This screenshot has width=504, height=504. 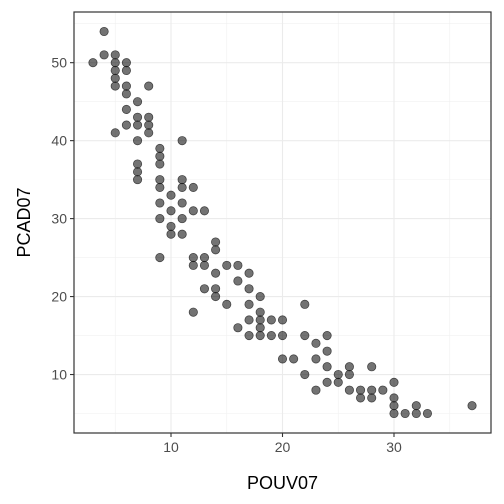 What do you see at coordinates (171, 447) in the screenshot?
I see `x-tick-label: 10` at bounding box center [171, 447].